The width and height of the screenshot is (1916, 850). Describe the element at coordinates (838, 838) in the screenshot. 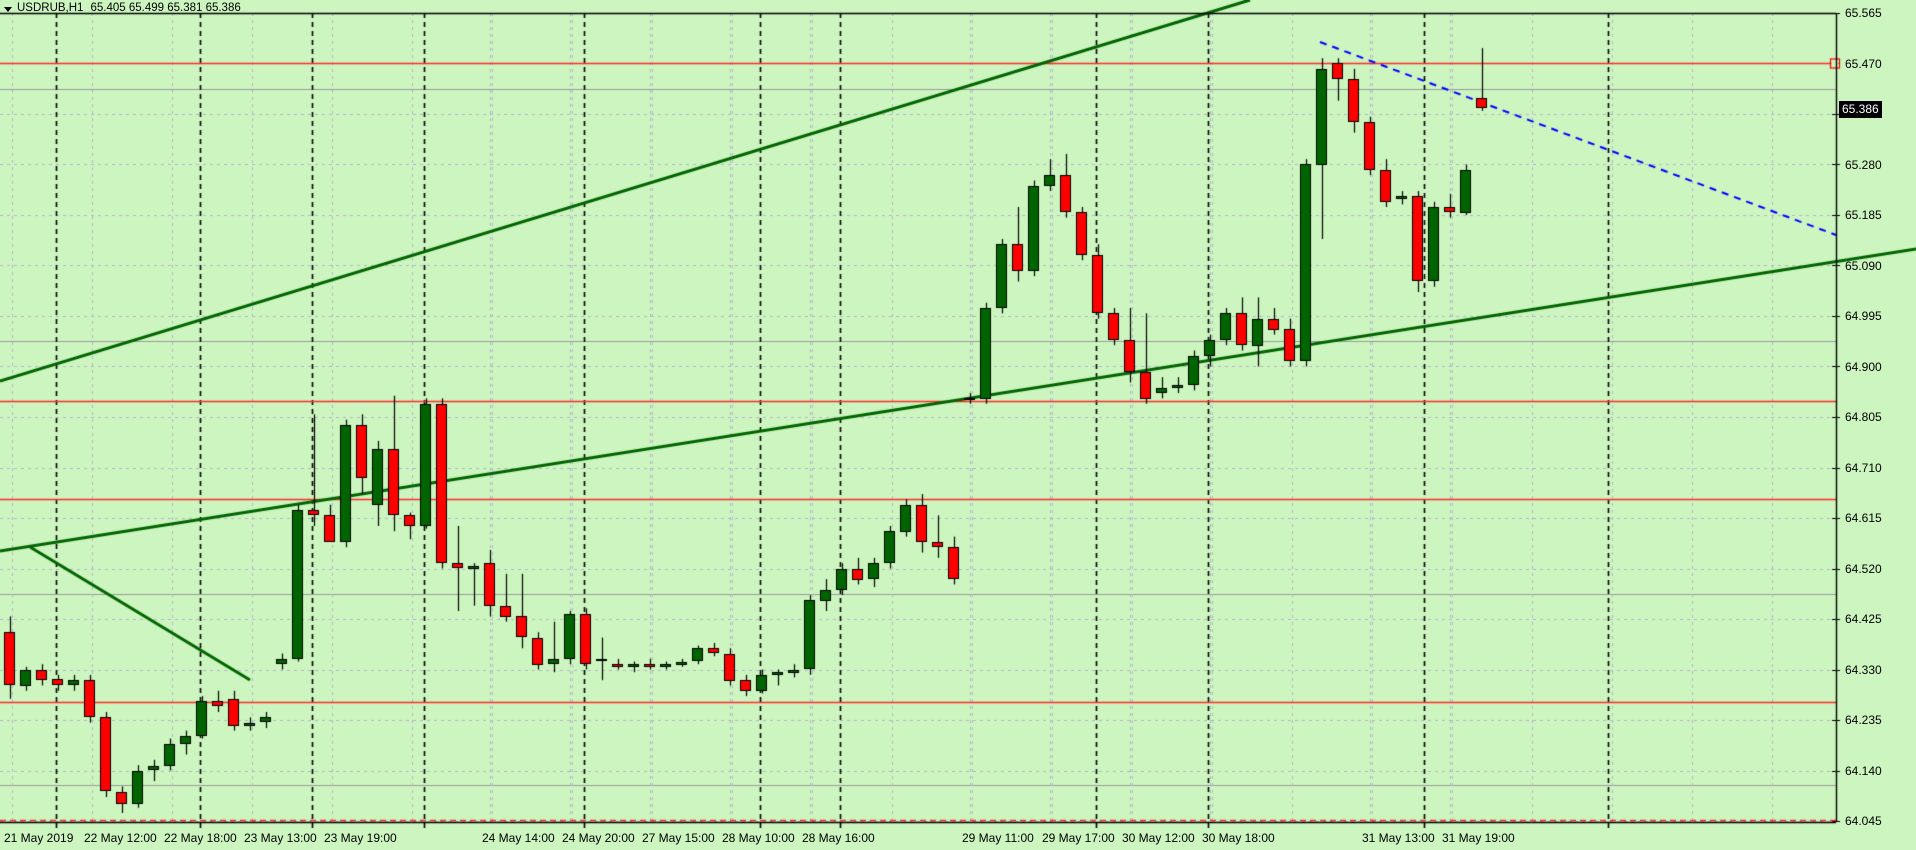

I see `time-axis-label: 28 May 16:00` at that location.